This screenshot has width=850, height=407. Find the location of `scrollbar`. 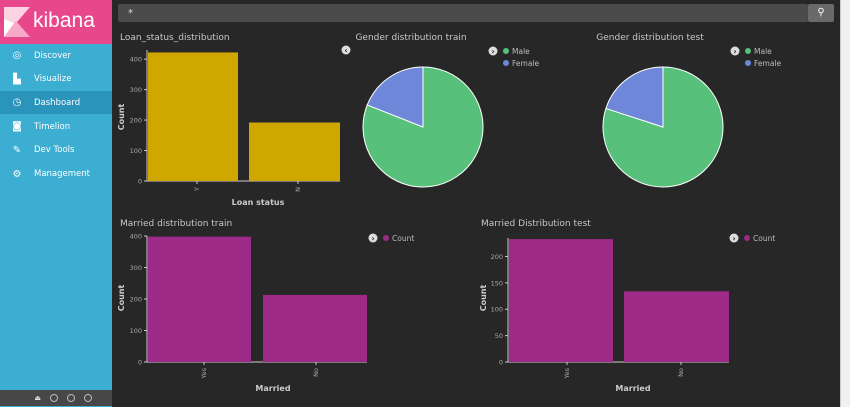

scrollbar is located at coordinates (845, 203).